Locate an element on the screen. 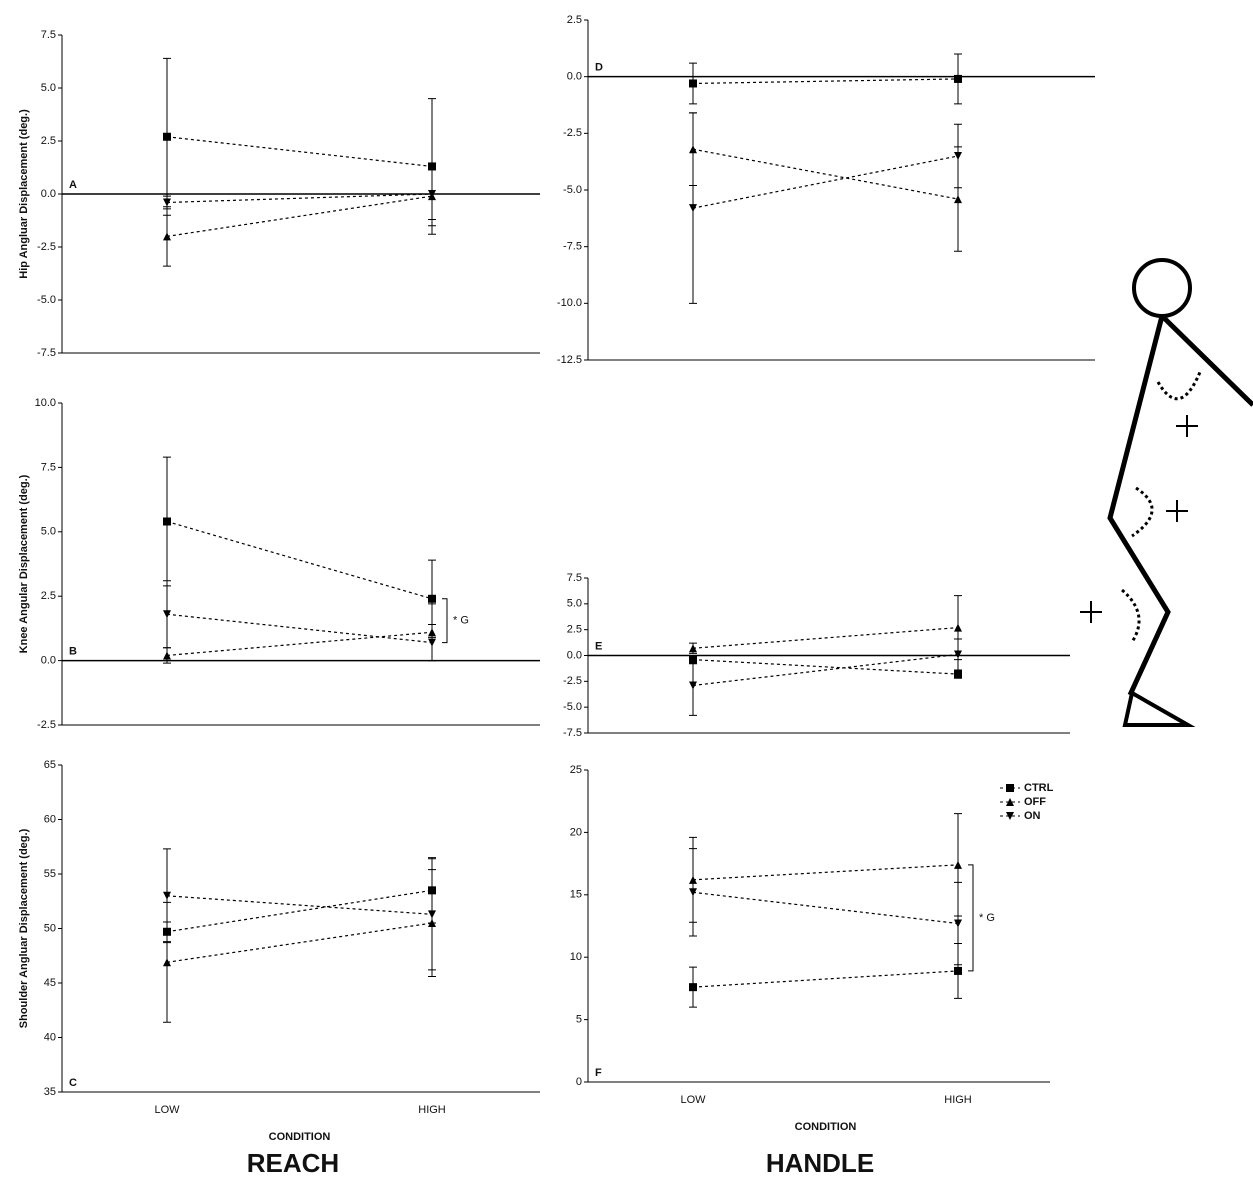 Image resolution: width=1253 pixels, height=1191 pixels. y-tick-label: -12.5 is located at coordinates (569, 360).